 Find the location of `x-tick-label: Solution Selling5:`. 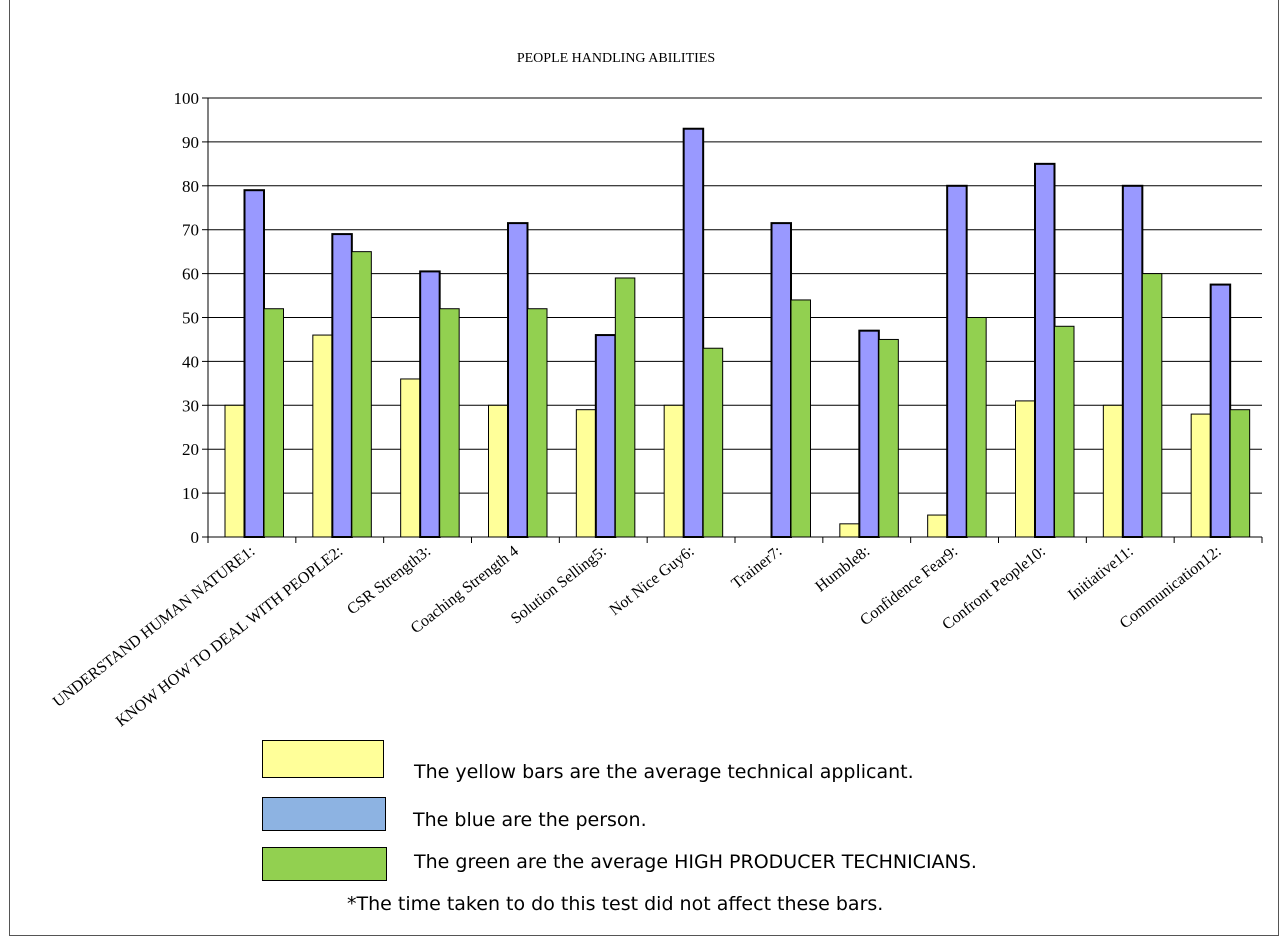

x-tick-label: Solution Selling5: is located at coordinates (559, 585).